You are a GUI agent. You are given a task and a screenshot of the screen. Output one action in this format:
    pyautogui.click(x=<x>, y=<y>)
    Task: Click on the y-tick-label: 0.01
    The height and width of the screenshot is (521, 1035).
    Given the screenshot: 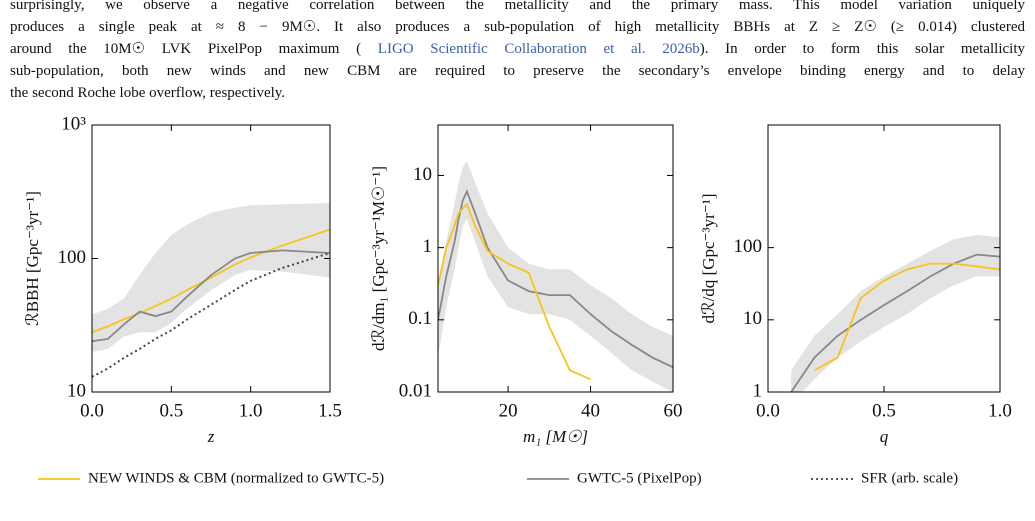 What is the action you would take?
    pyautogui.click(x=415, y=390)
    